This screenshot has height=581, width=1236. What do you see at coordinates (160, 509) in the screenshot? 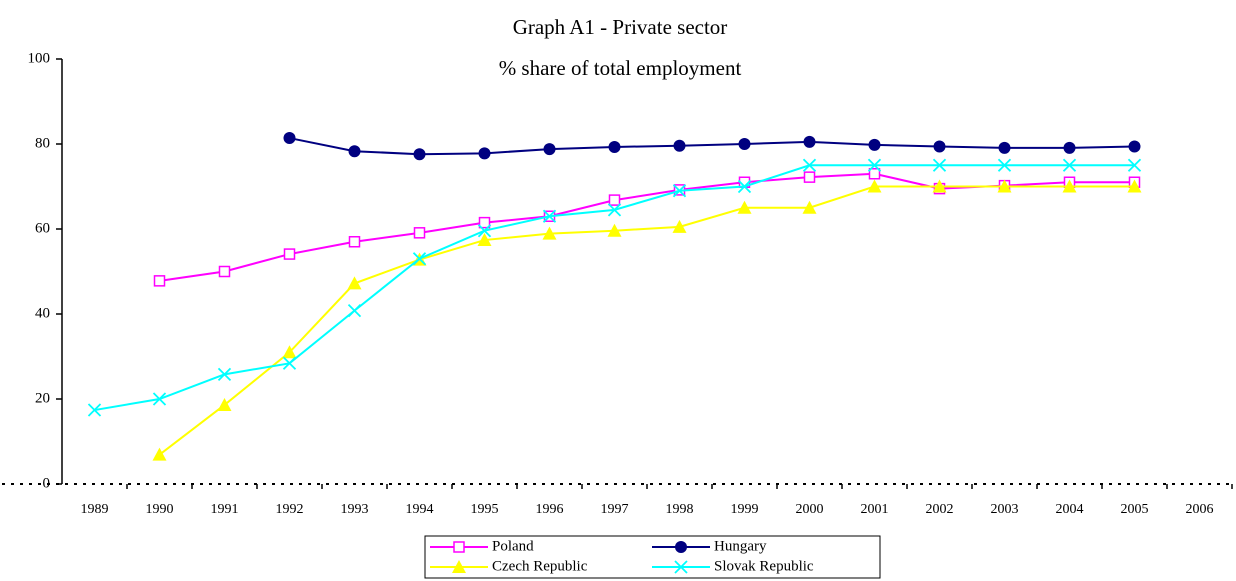
I see `x-tick-label: 1990` at bounding box center [160, 509].